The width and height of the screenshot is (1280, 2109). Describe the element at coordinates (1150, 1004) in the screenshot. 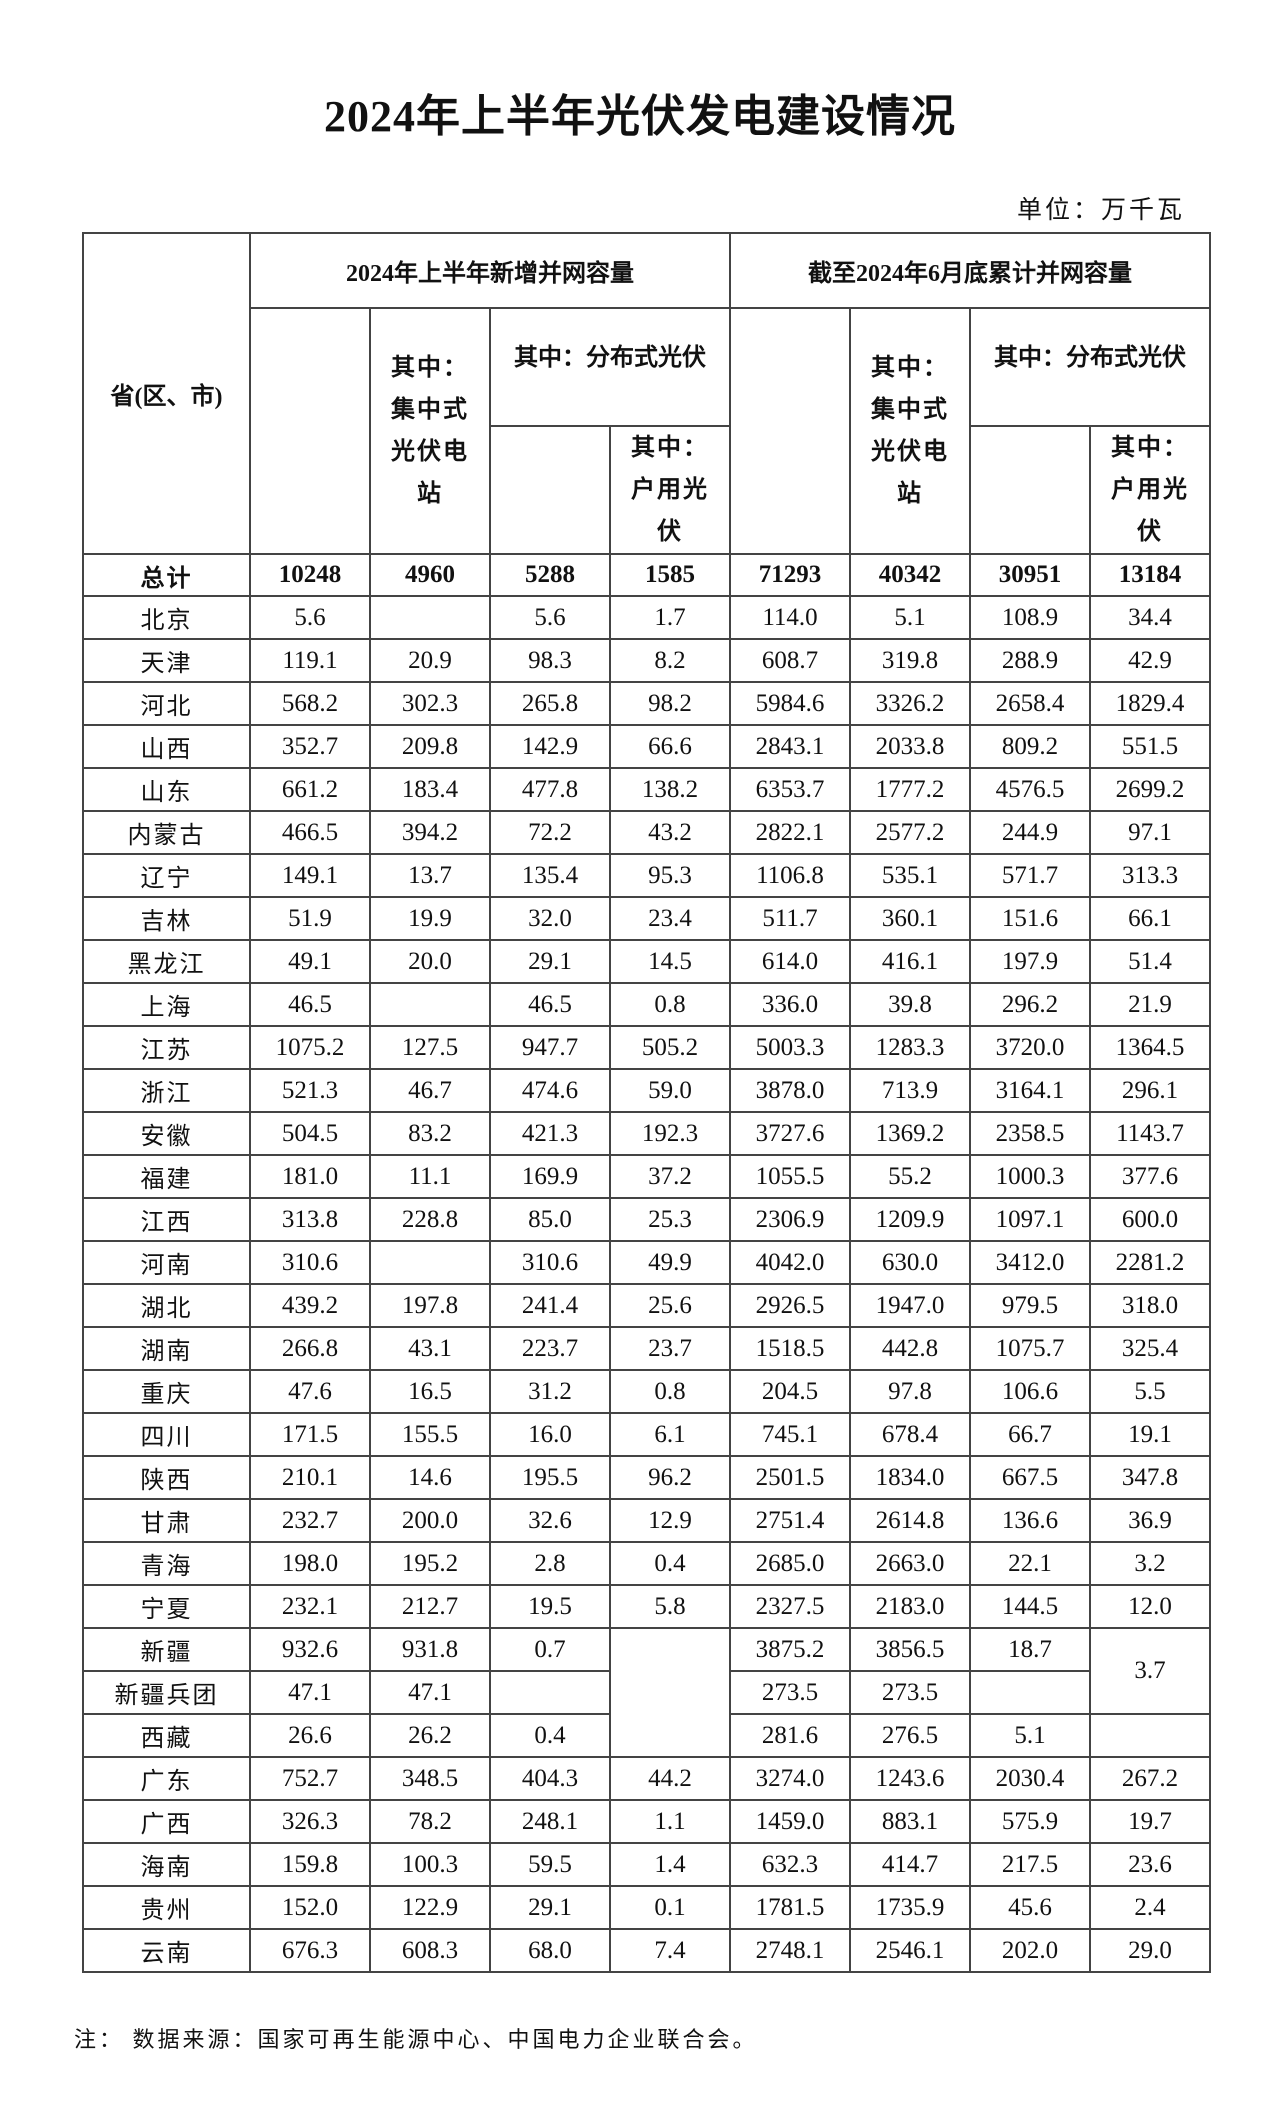

I see `value-cell: 21.9` at that location.